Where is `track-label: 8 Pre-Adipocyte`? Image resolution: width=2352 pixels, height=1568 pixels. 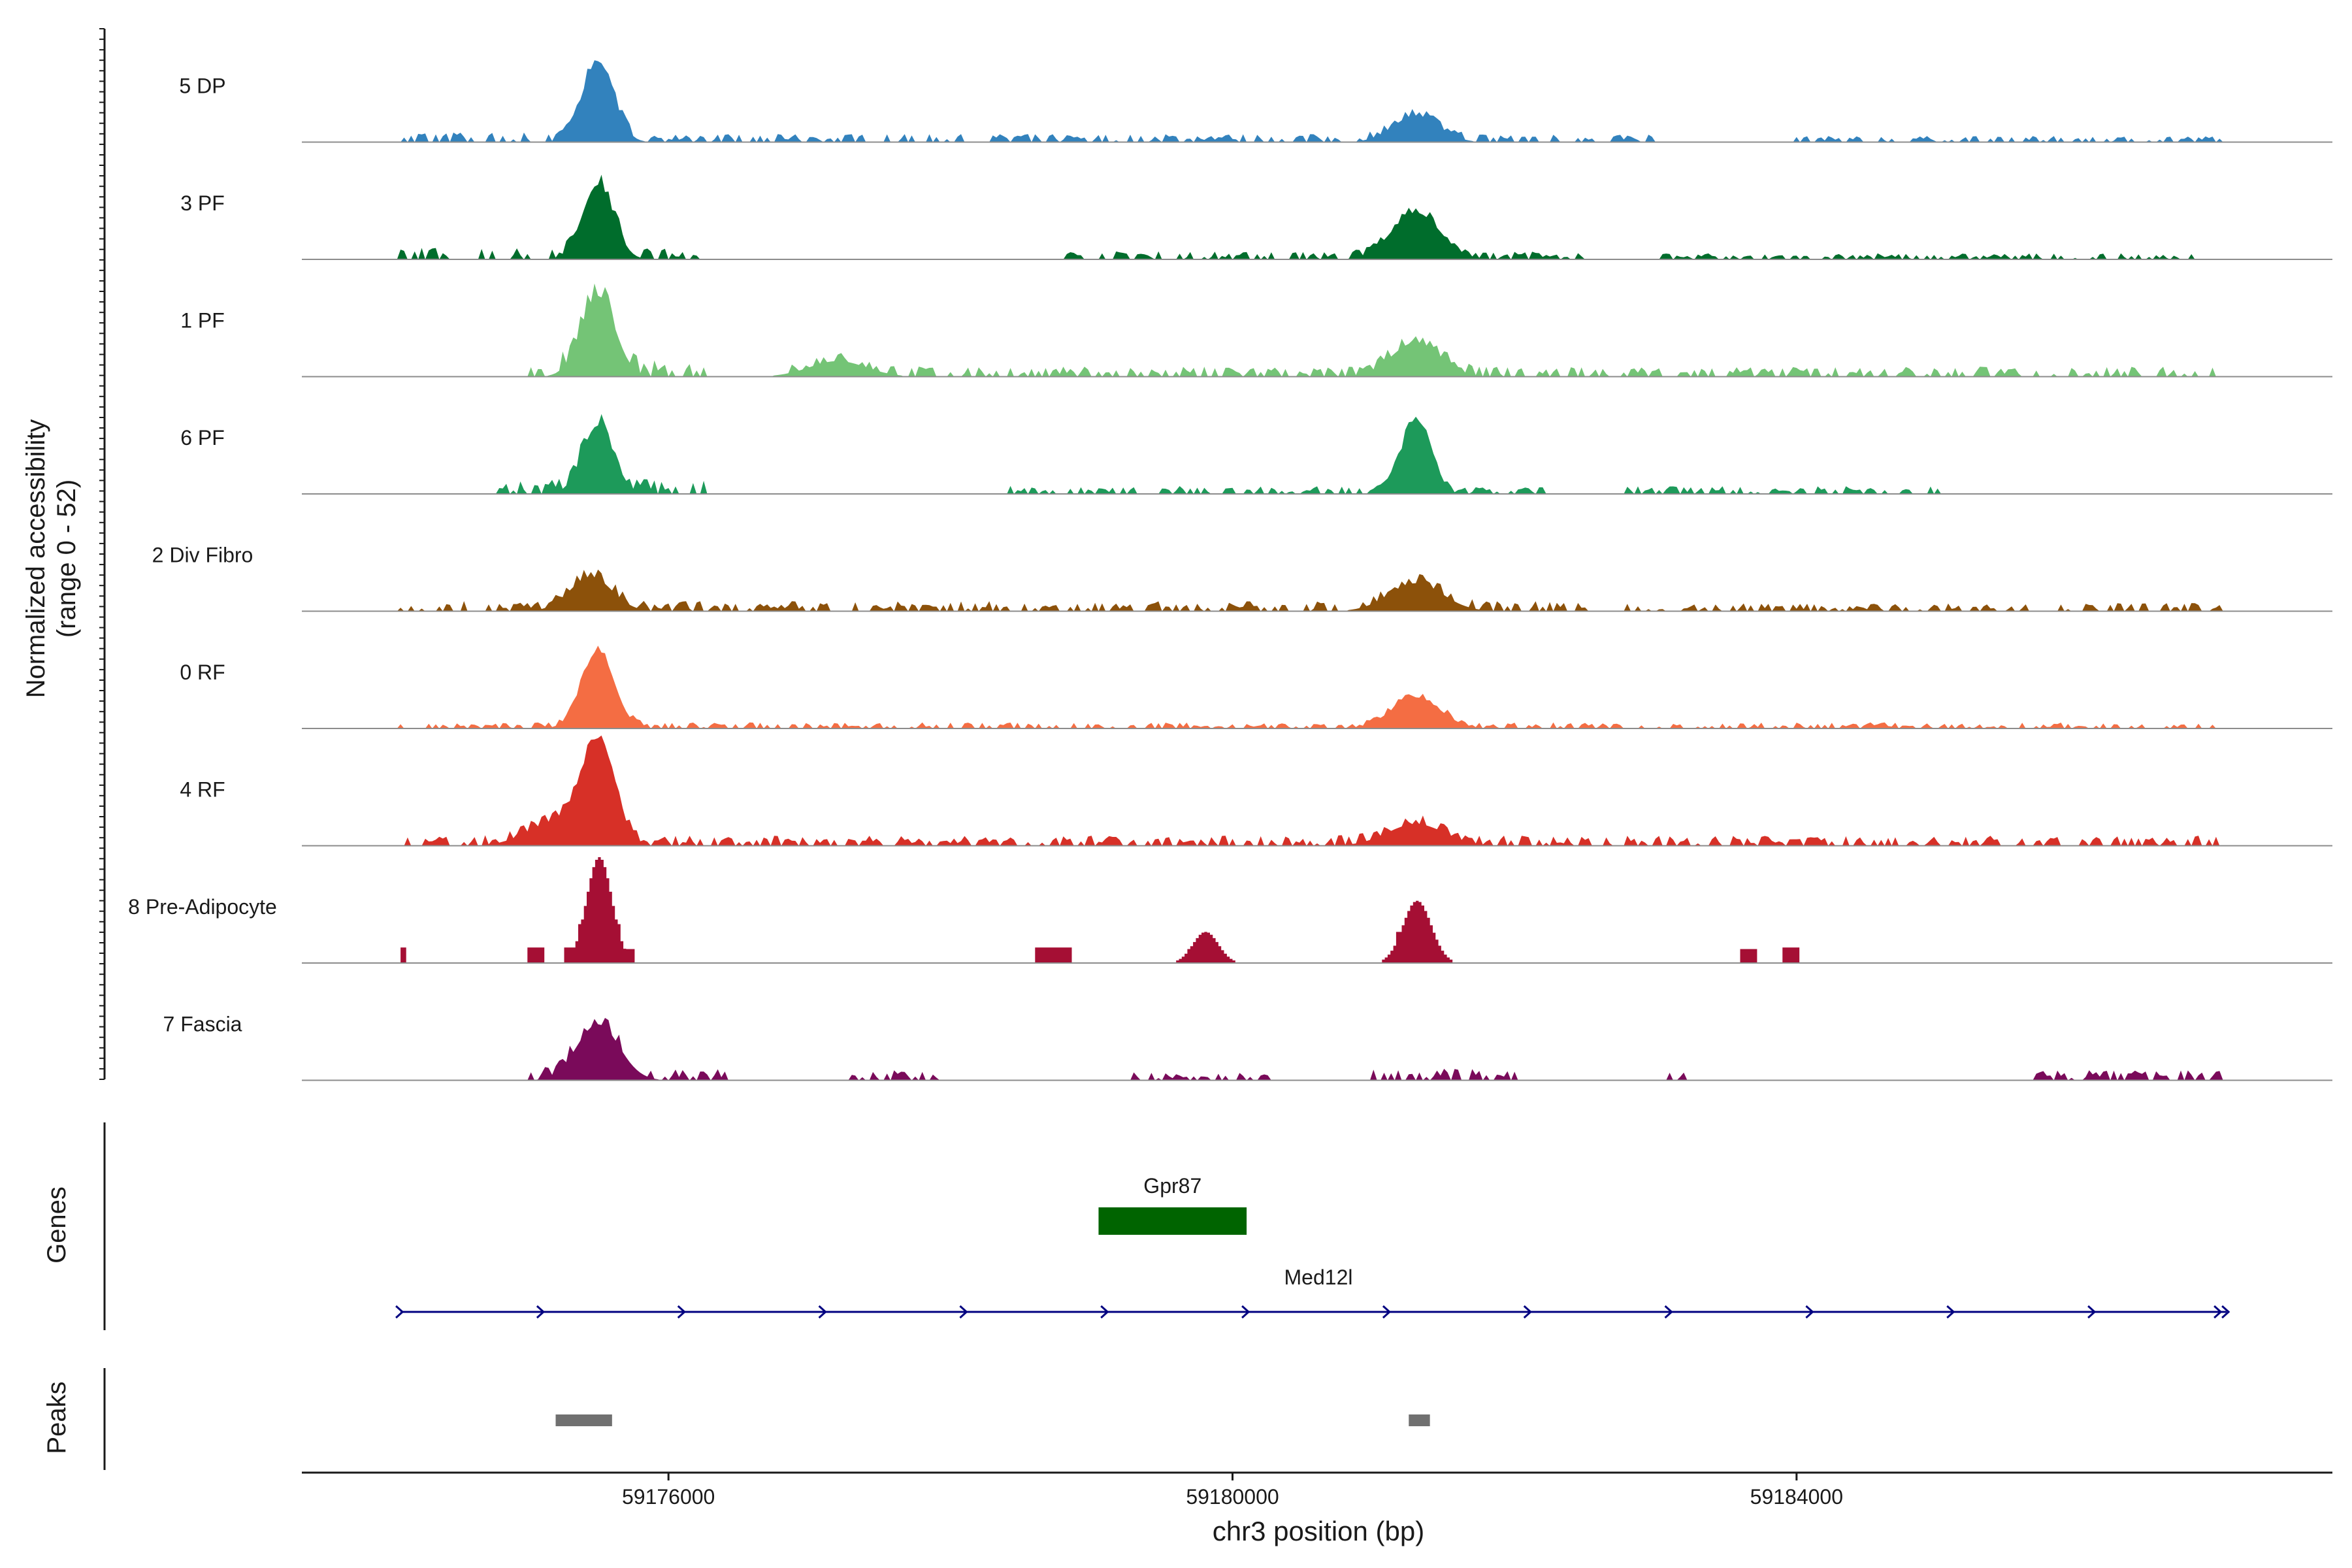
track-label: 8 Pre-Adipocyte is located at coordinates (202, 907).